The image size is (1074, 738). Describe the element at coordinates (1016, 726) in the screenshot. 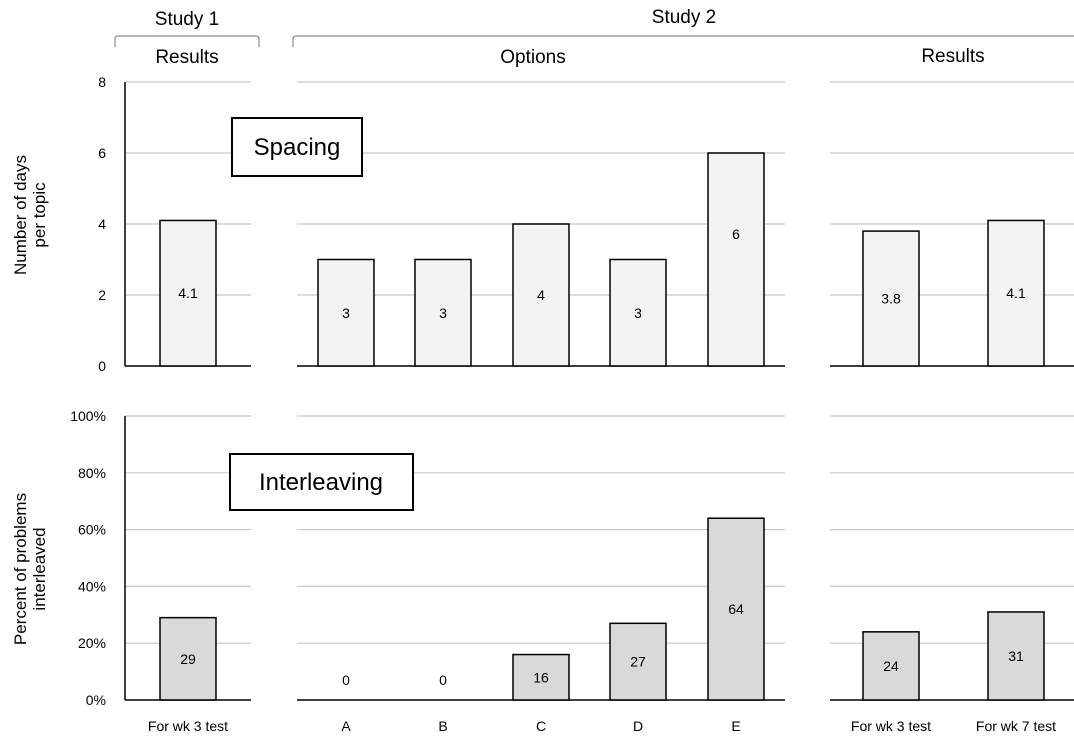

I see `x-tick-label: For wk 7 test` at that location.